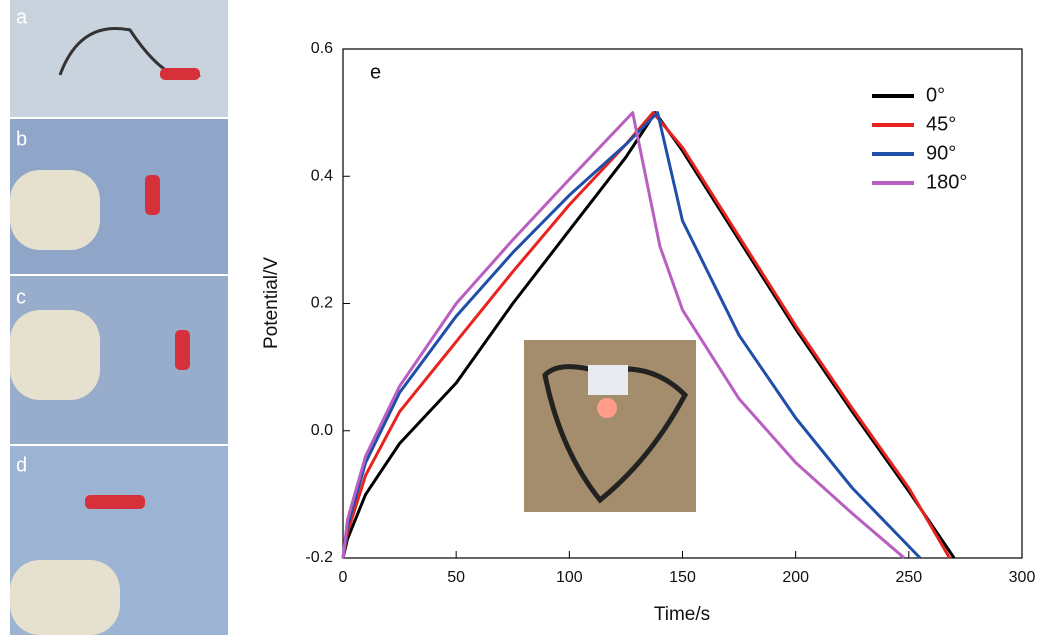  I want to click on panel-label: b, so click(21, 139).